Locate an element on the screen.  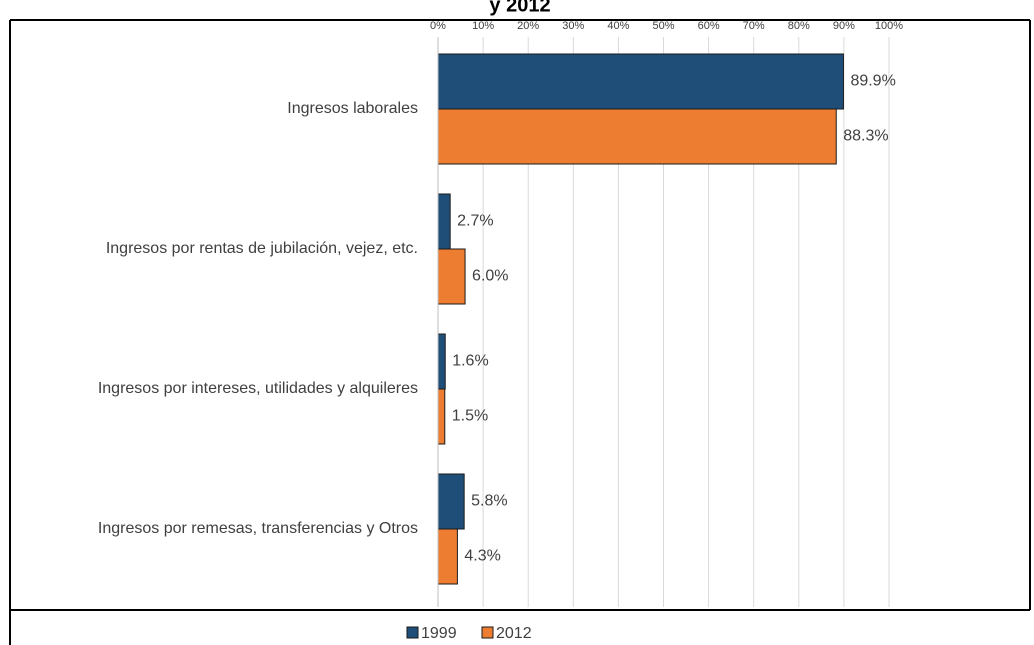
value-label: 4.3% is located at coordinates (482, 556).